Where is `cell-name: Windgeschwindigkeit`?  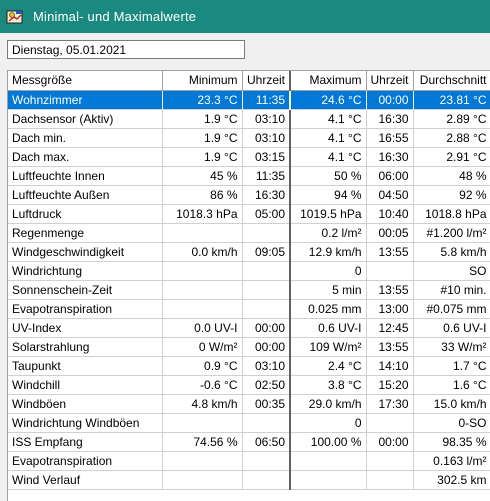
cell-name: Windgeschwindigkeit is located at coordinates (85, 252).